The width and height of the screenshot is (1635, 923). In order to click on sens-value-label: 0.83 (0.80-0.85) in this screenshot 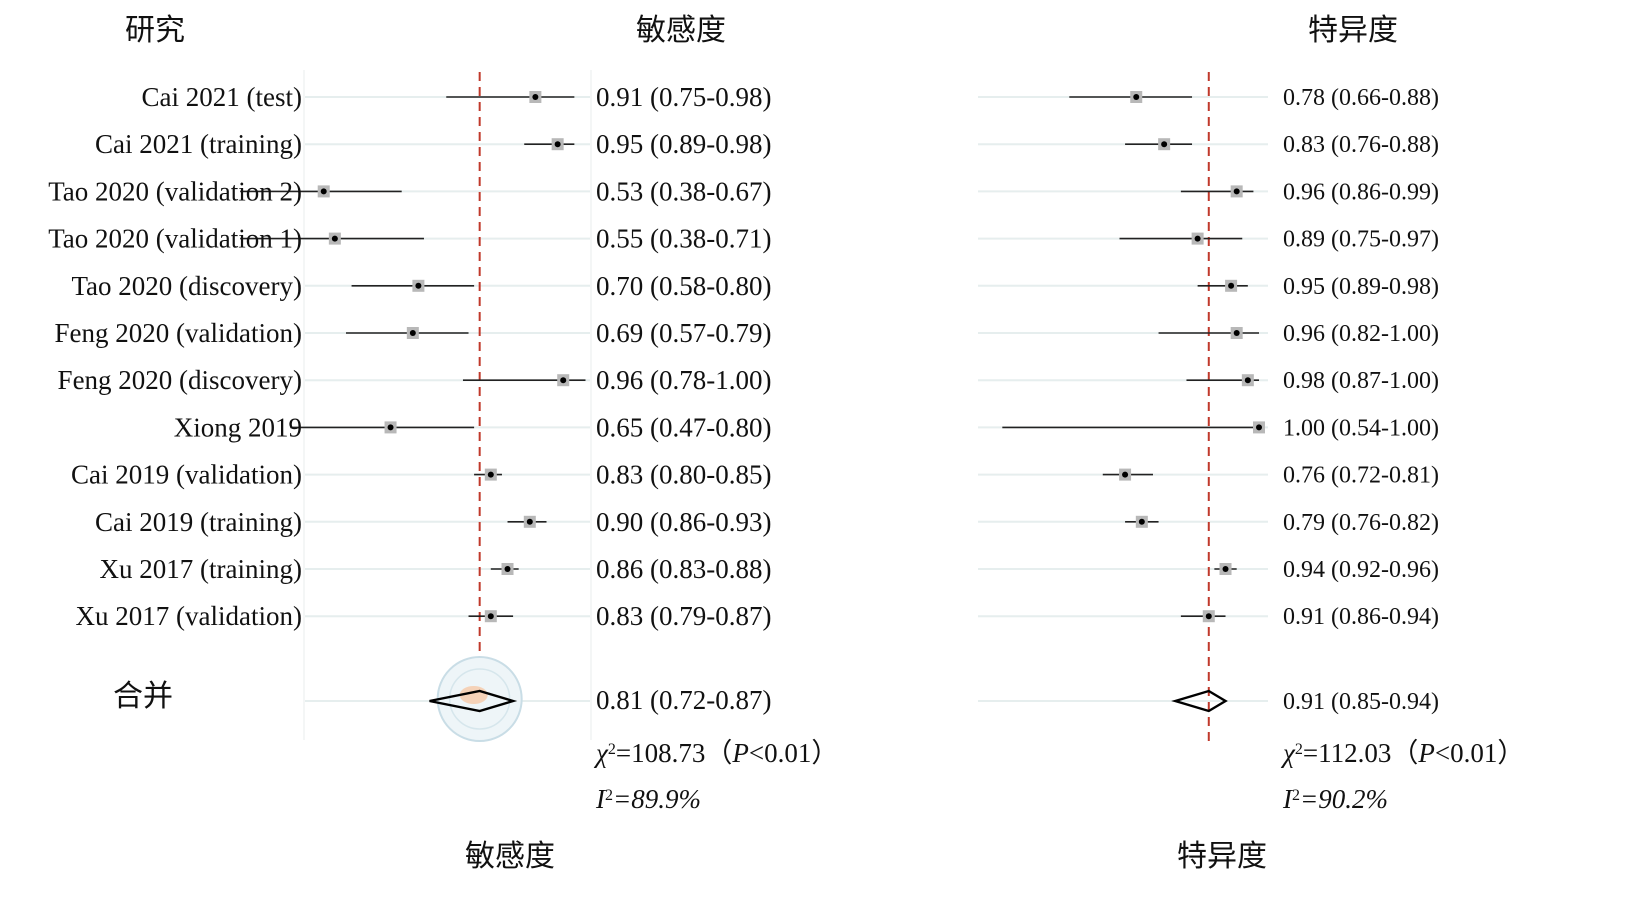, I will do `click(683, 475)`.